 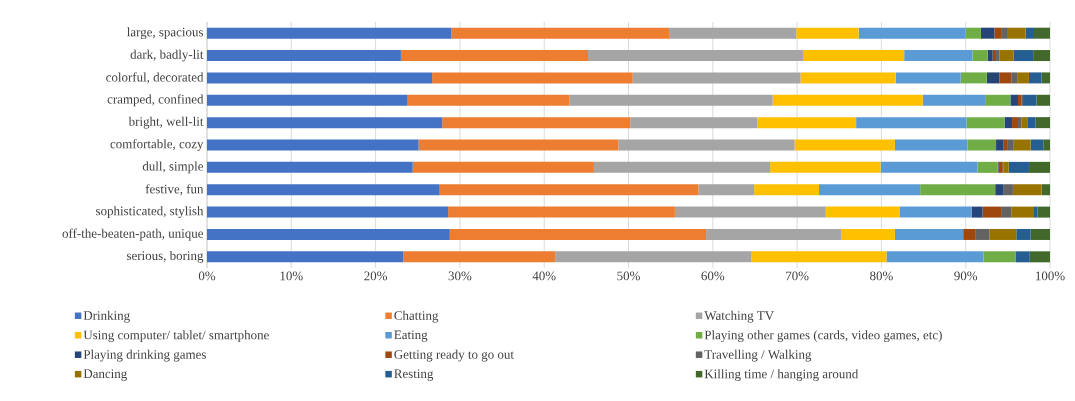 I want to click on legend-label: Chatting, so click(x=416, y=316).